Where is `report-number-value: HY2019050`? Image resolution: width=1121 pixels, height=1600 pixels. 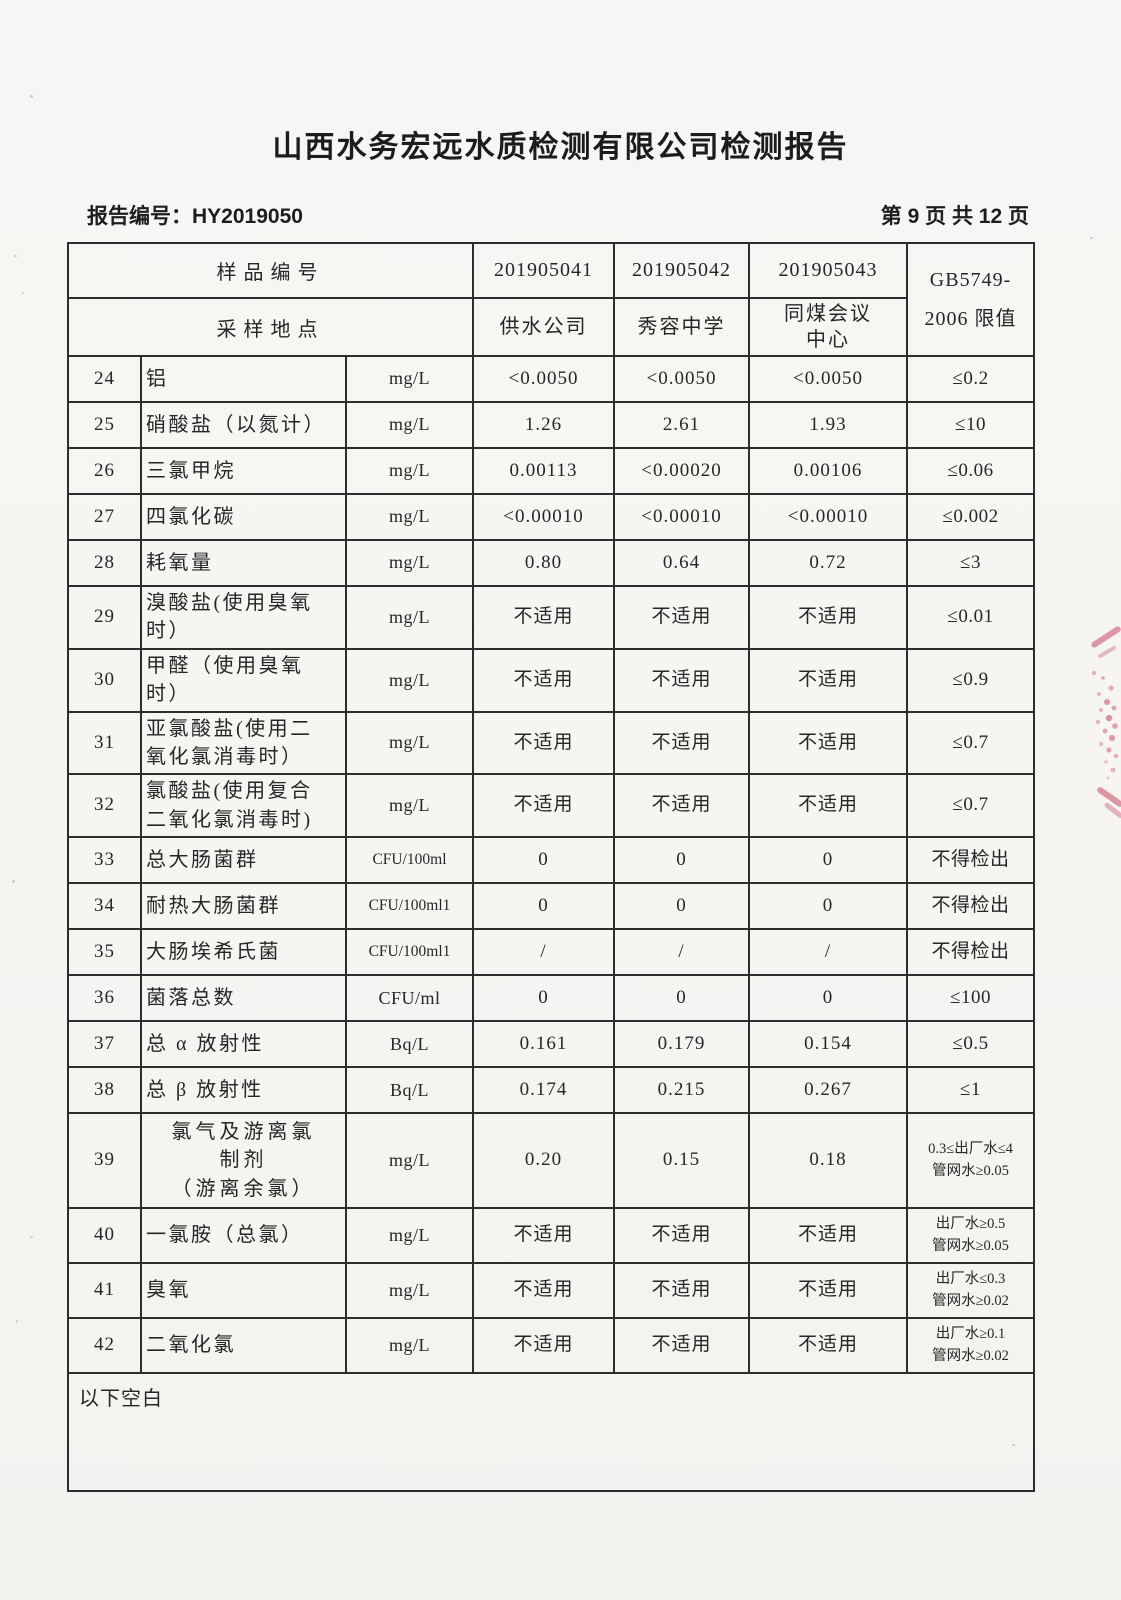
report-number-value: HY2019050 is located at coordinates (247, 216).